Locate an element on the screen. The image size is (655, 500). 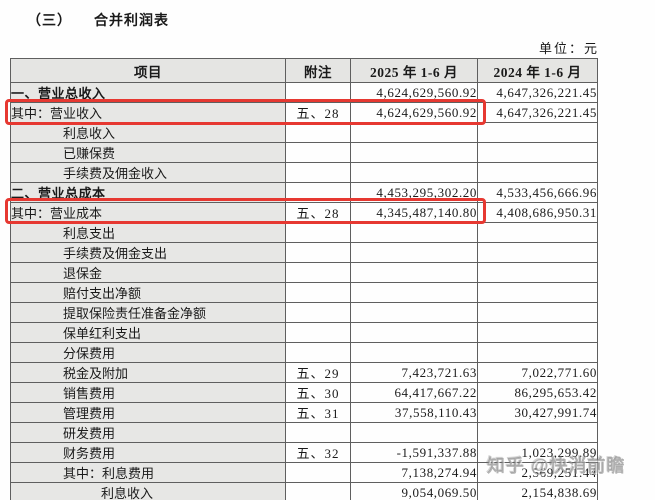
cell-item-label: 其中：利息费用 is located at coordinates (148, 472).